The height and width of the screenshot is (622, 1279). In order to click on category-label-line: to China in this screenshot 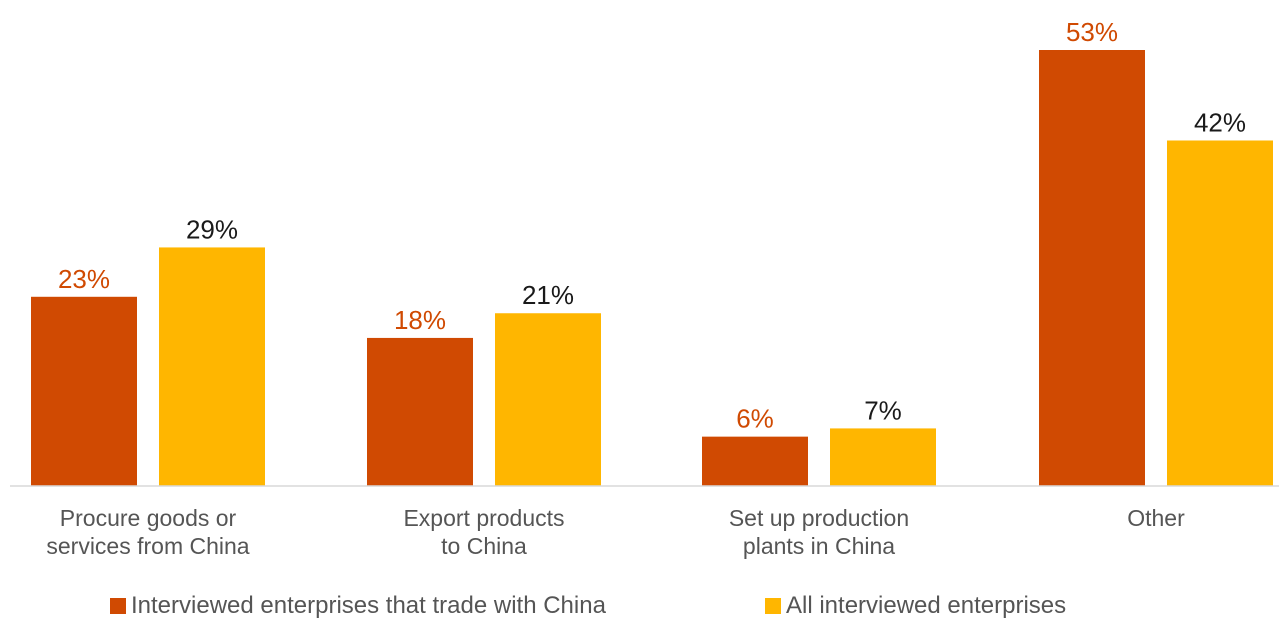, I will do `click(484, 546)`.